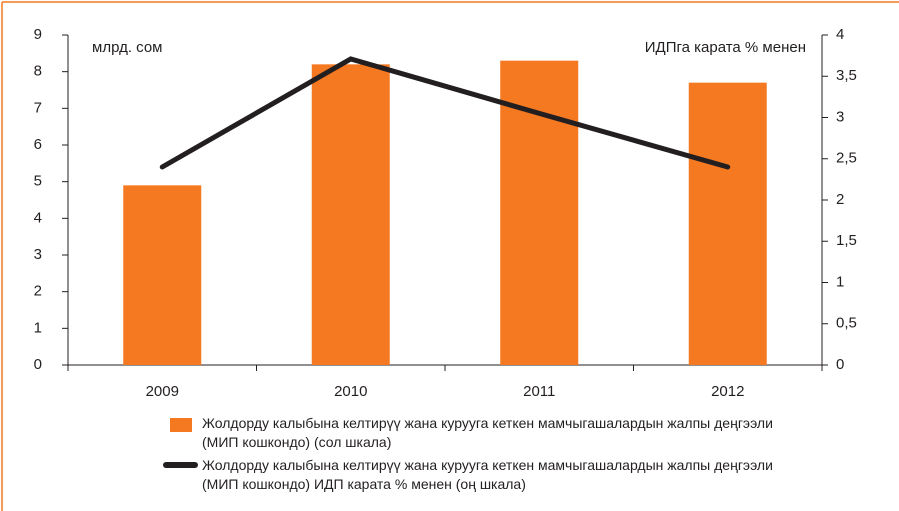  Describe the element at coordinates (38, 327) in the screenshot. I see `y-tick-label: 1` at that location.